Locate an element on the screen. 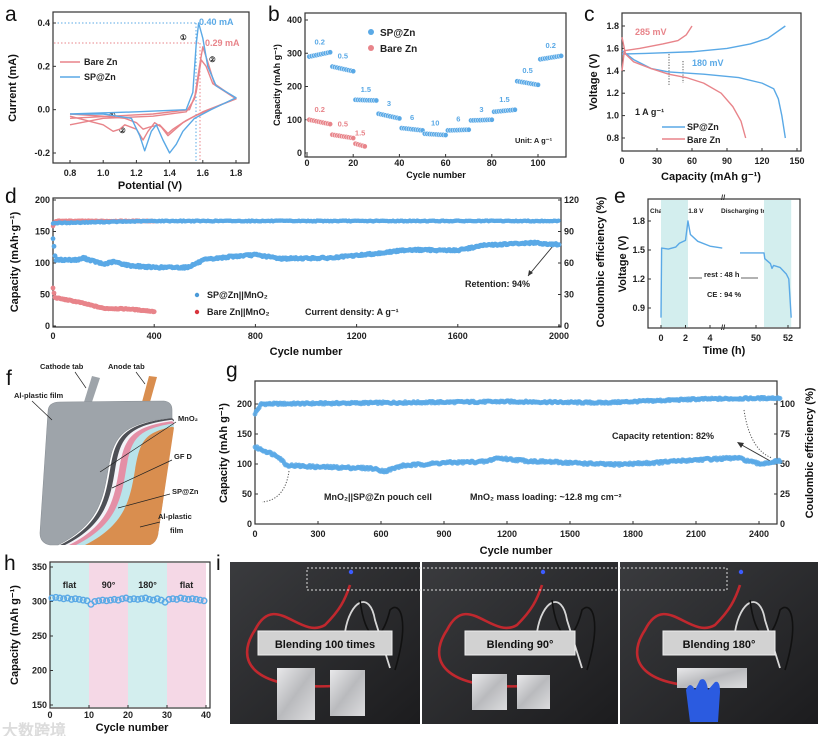 The width and height of the screenshot is (821, 736). x-tick-label: 1200 is located at coordinates (357, 336).